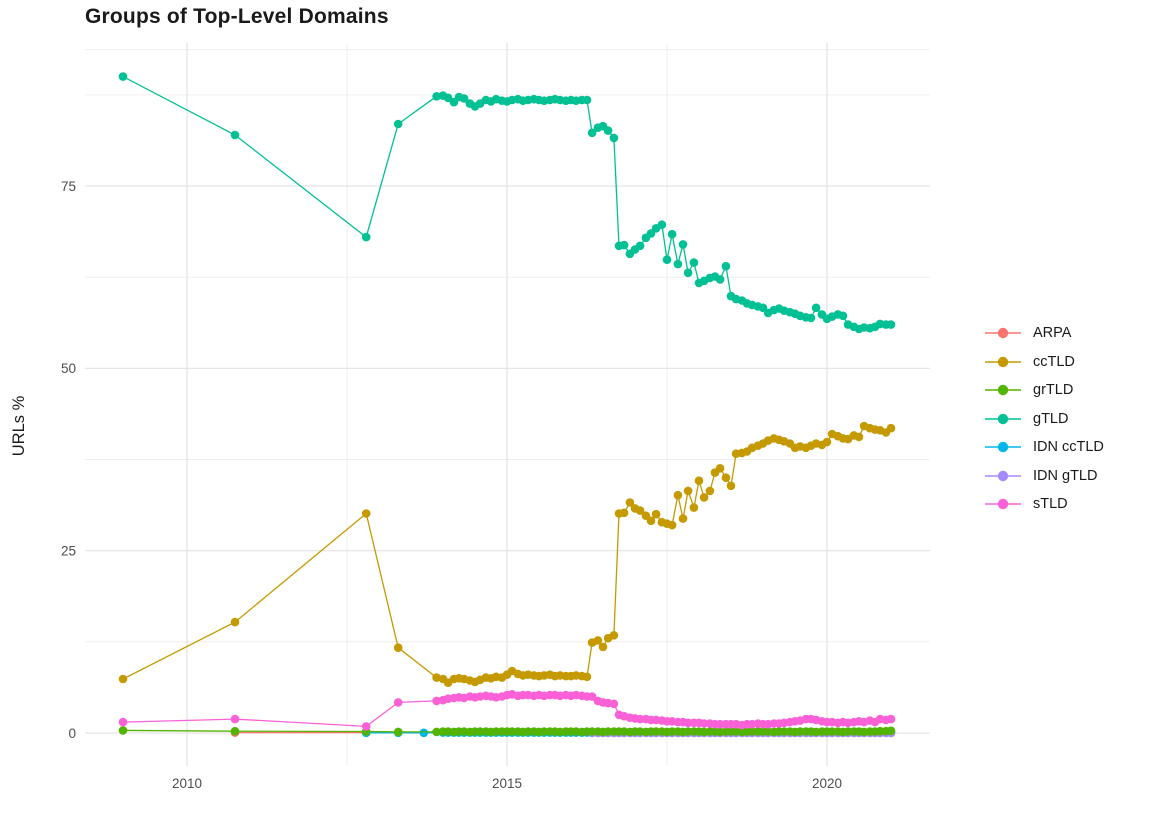 The width and height of the screenshot is (1164, 827). I want to click on series-arpa, so click(300, 732).